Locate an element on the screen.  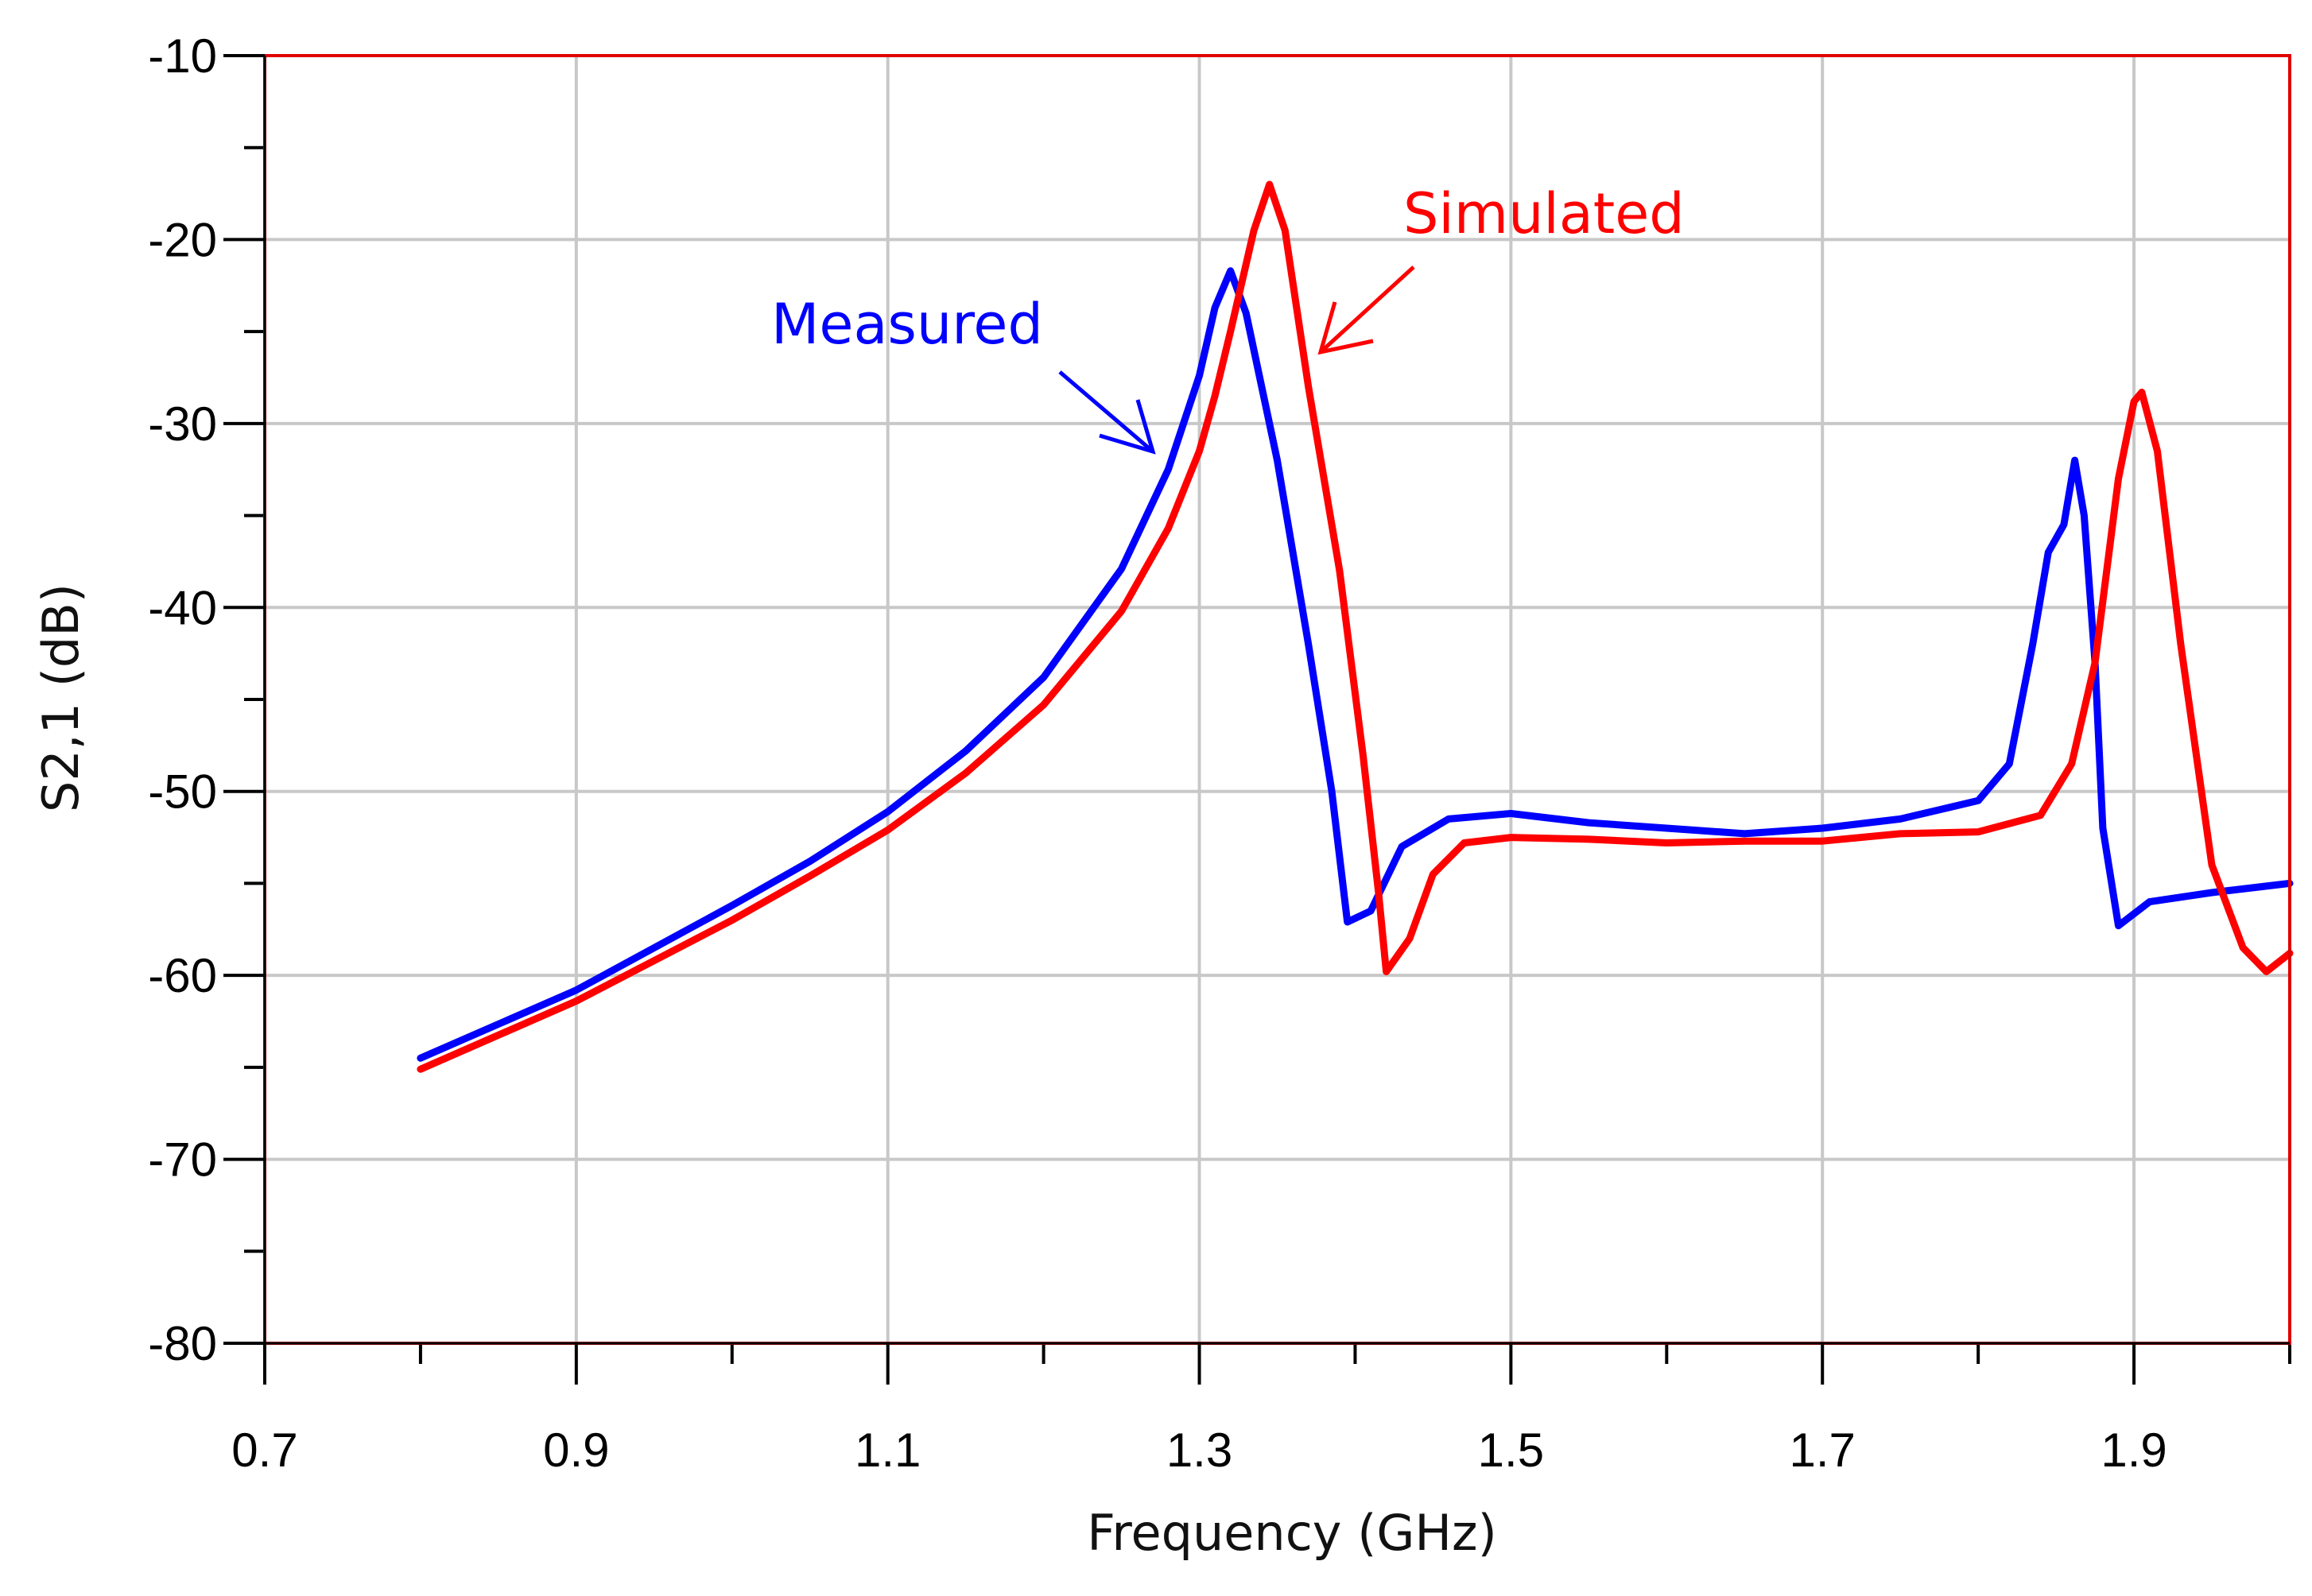
simulated-arrow-line is located at coordinates (1367, 309).